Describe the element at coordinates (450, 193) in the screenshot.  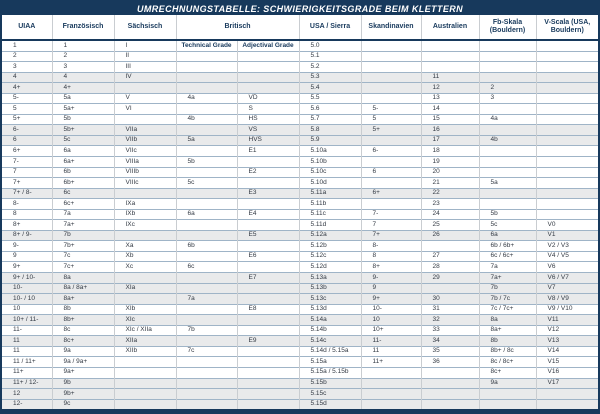
I see `grade-cell: 22` at that location.